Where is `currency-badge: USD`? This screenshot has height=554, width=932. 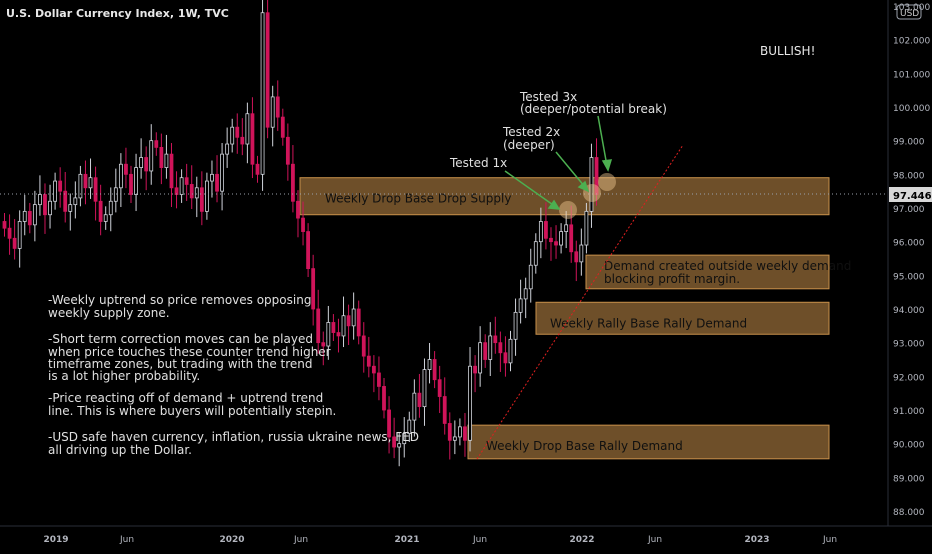
currency-badge: USD is located at coordinates (909, 14).